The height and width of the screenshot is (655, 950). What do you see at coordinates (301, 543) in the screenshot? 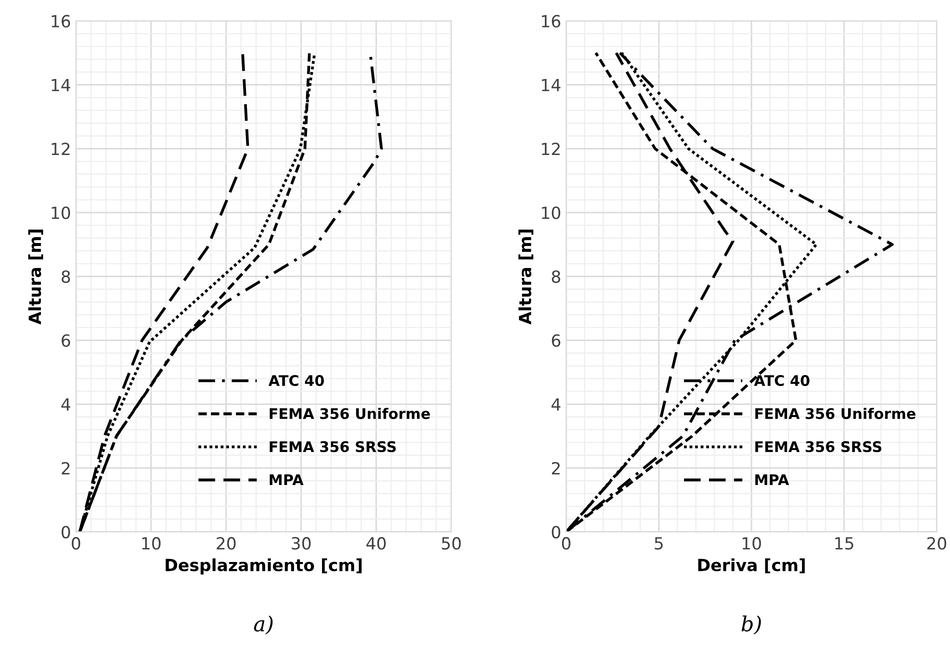
I see `x-tick-label: 30` at bounding box center [301, 543].